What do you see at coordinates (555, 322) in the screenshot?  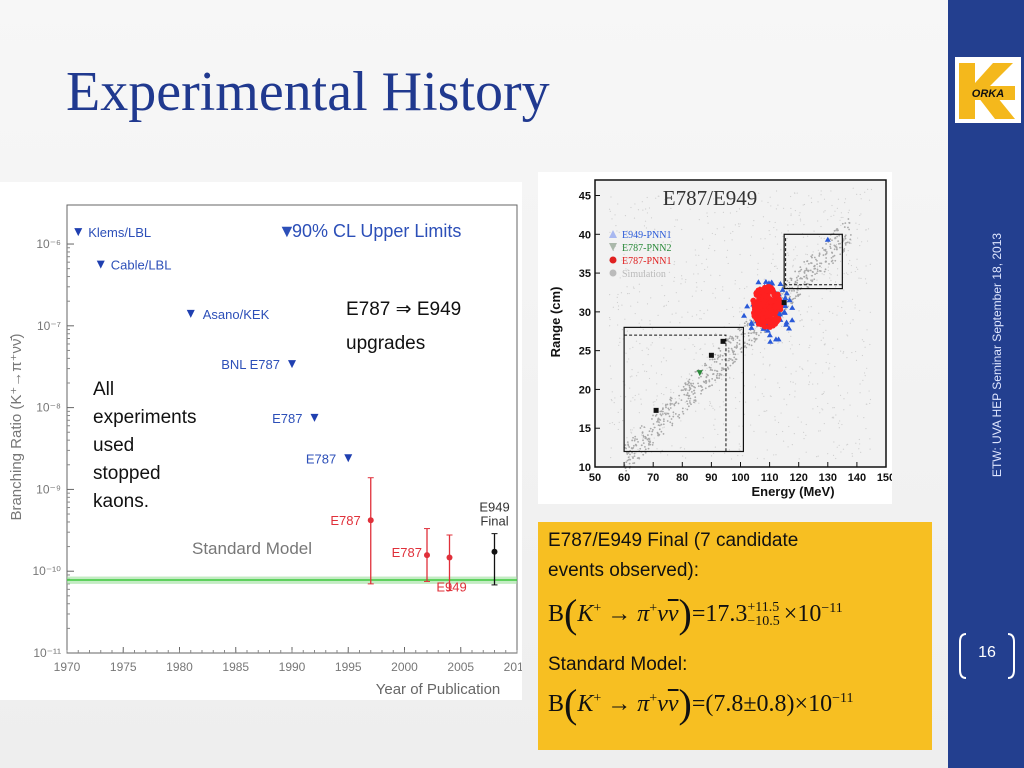 I see `y-axis-label: Range (cm)` at bounding box center [555, 322].